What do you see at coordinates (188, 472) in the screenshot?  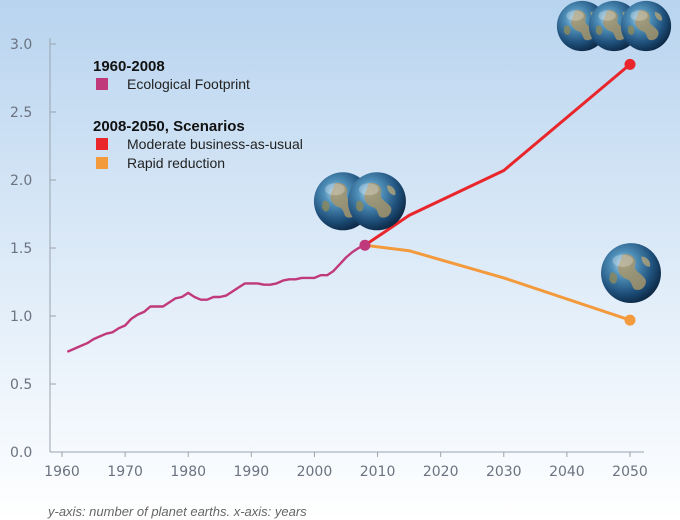 I see `x-tick-label: 1980` at bounding box center [188, 472].